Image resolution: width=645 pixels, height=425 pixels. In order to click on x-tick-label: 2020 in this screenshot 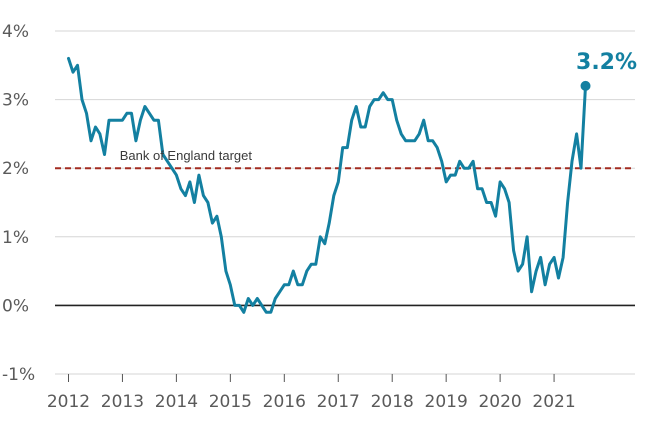, I will do `click(499, 402)`.